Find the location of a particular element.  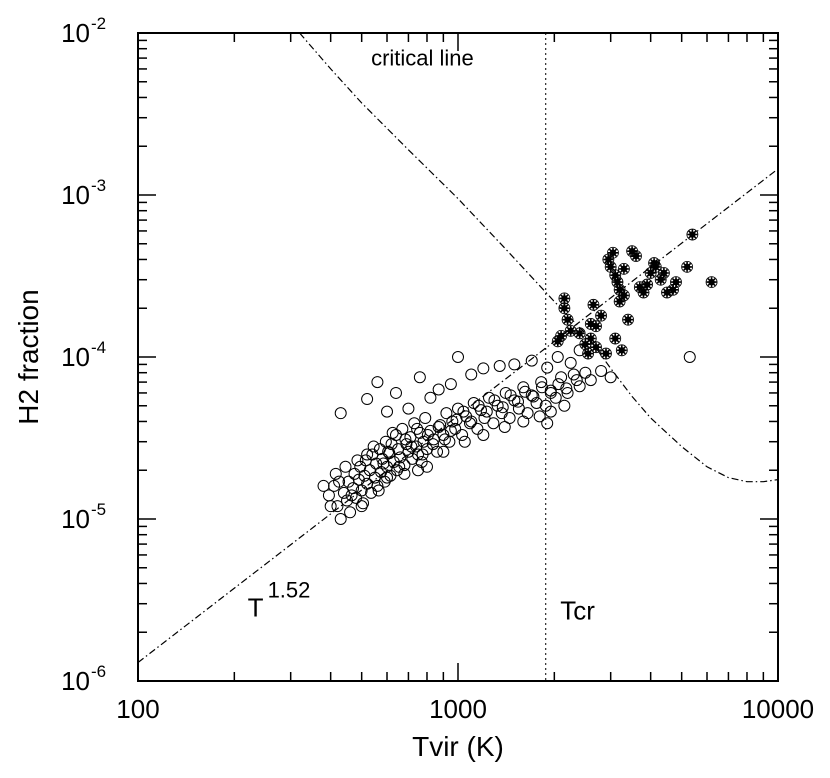

power-law-label-superscript: 1.52 is located at coordinates (289, 590).